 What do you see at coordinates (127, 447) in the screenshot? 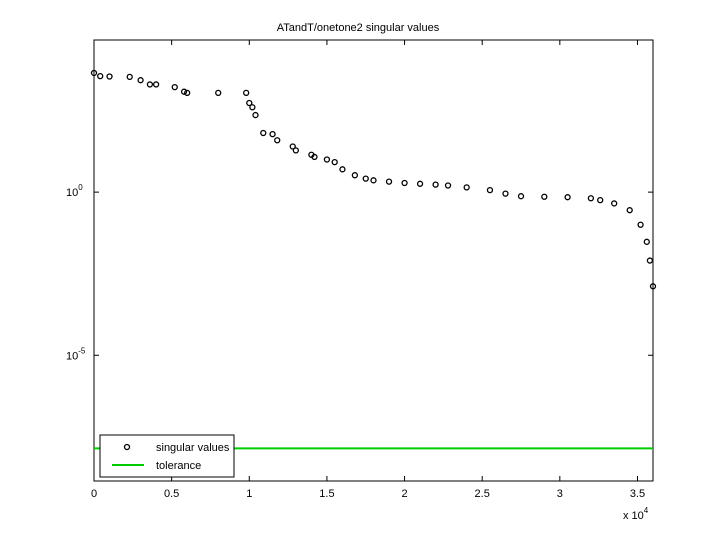
I see `legend-marker` at bounding box center [127, 447].